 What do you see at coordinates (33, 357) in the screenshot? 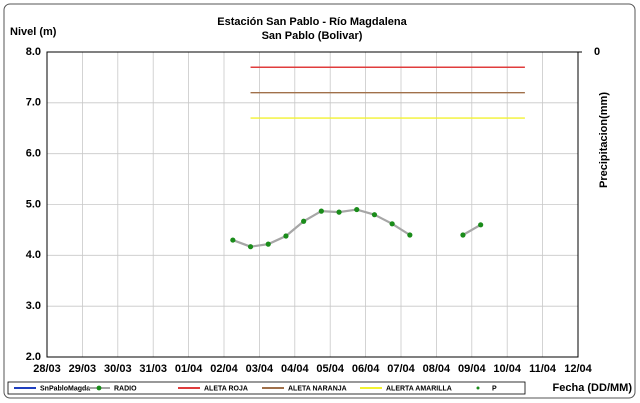
I see `y-tick-label: 2.0` at bounding box center [33, 357].